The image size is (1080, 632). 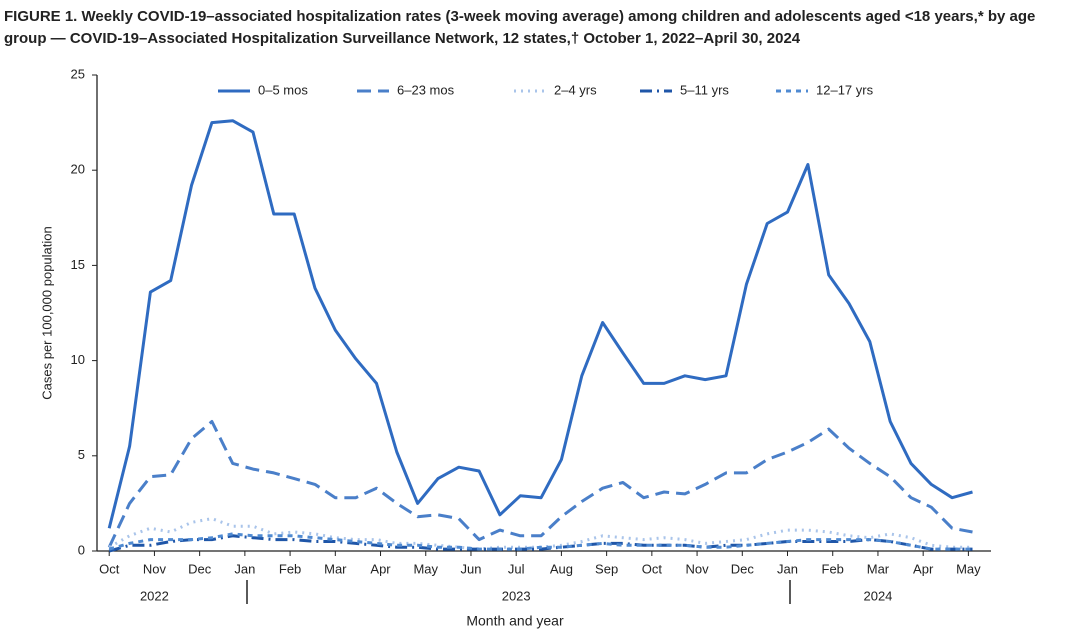 What do you see at coordinates (516, 595) in the screenshot?
I see `year-label: 2023` at bounding box center [516, 595].